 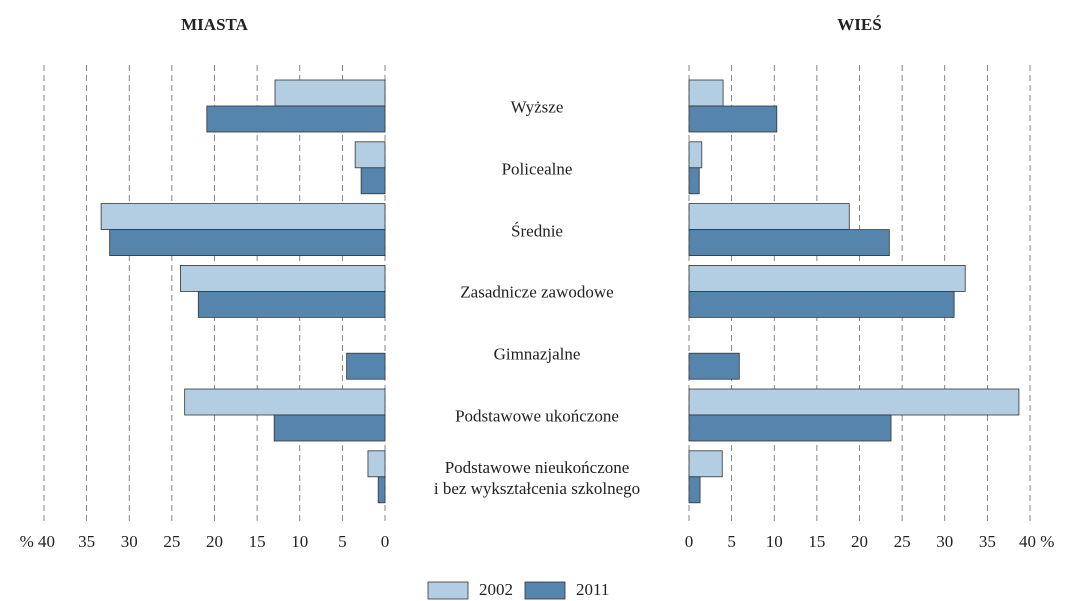 I want to click on category-label: Gimnazjalne, so click(x=537, y=354).